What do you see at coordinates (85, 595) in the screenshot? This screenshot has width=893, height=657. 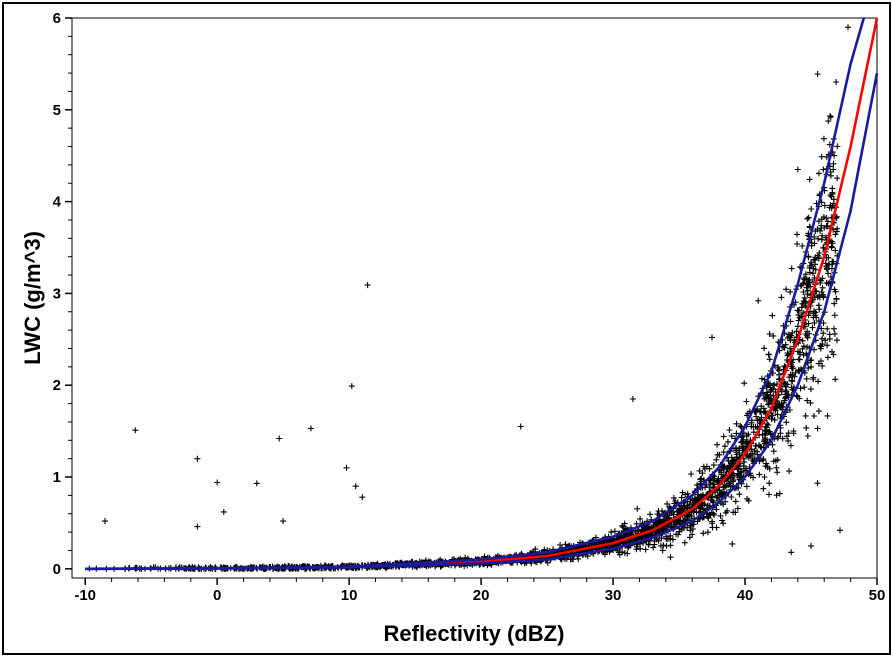 I see `x-tick-label: -10` at bounding box center [85, 595].